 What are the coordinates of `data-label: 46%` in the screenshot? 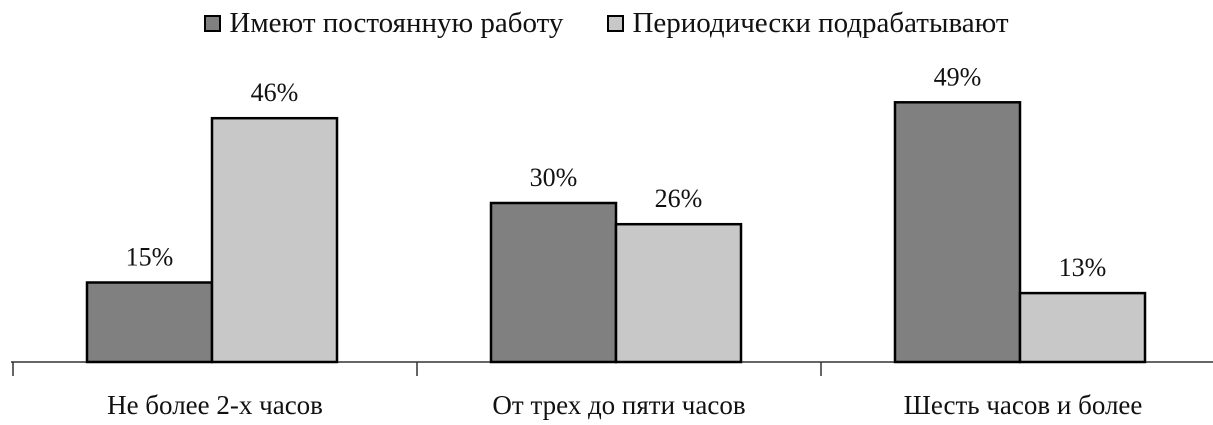 It's located at (275, 92).